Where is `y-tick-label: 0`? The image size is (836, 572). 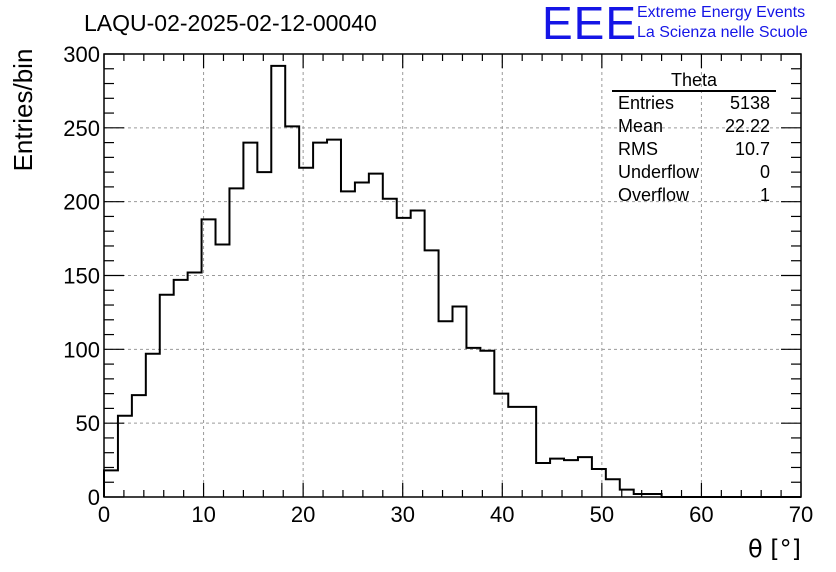
y-tick-label: 0 is located at coordinates (94, 497).